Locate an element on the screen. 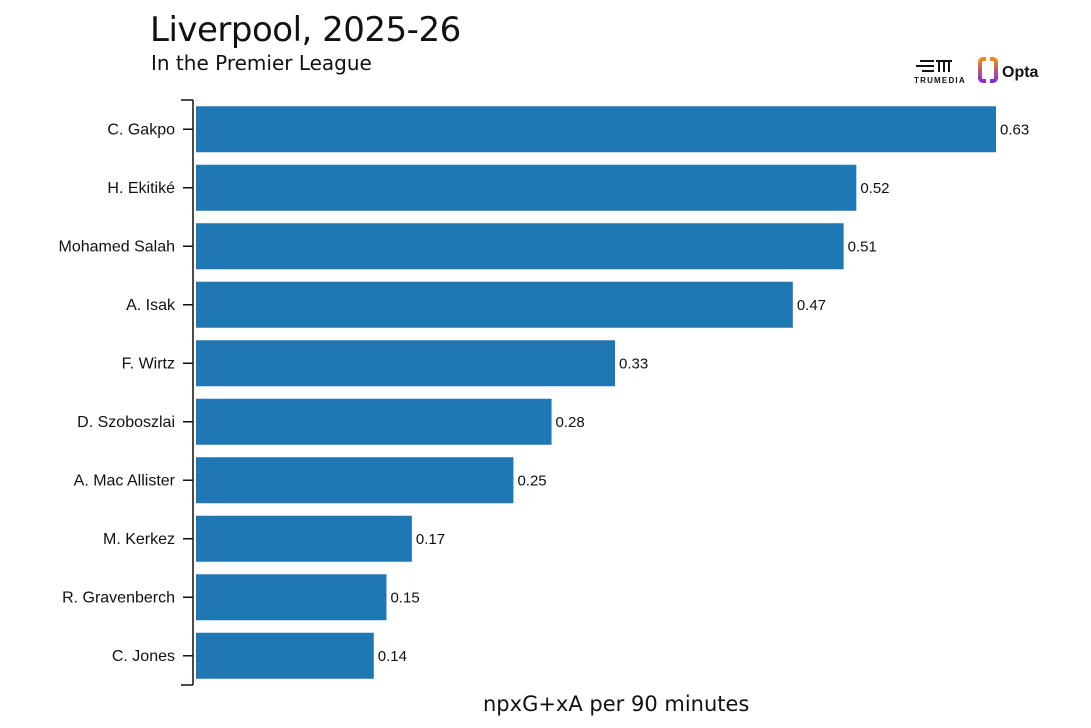 The image size is (1091, 728). data-label: 0.52 is located at coordinates (874, 188).